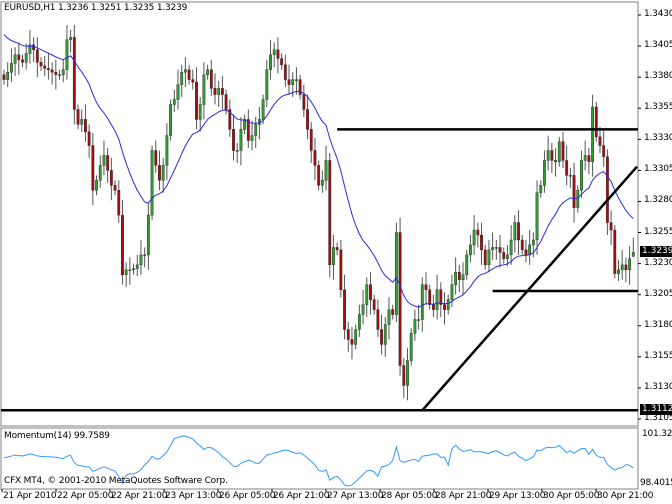  What do you see at coordinates (85, 496) in the screenshot?
I see `x-tick-label: 22 Apr 05:00` at bounding box center [85, 496].